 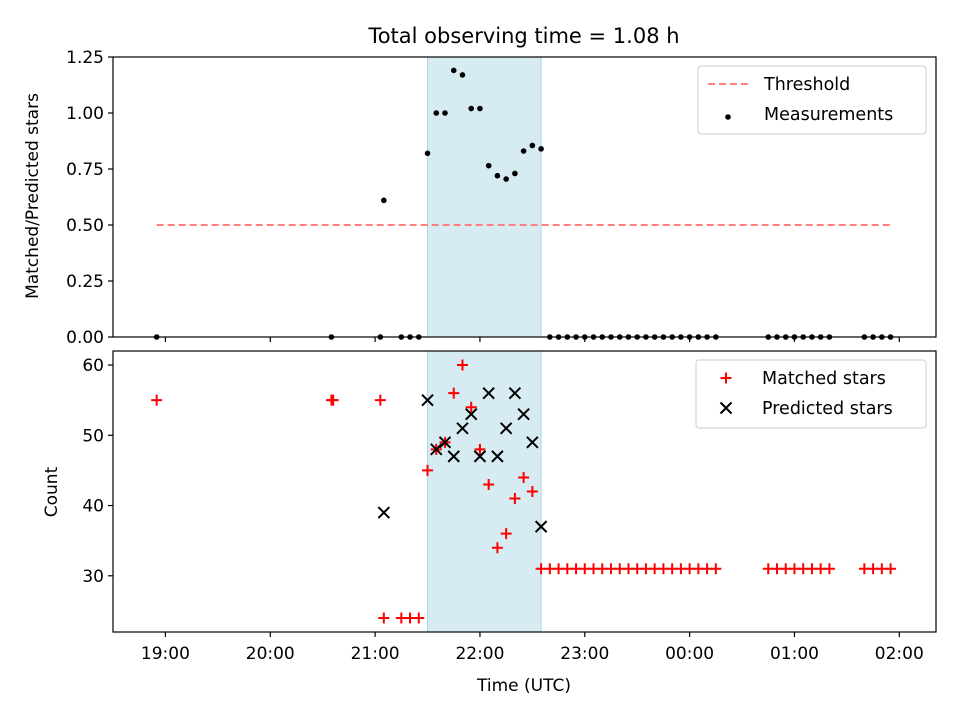 What do you see at coordinates (93, 366) in the screenshot?
I see `y-tick-label: 60` at bounding box center [93, 366].